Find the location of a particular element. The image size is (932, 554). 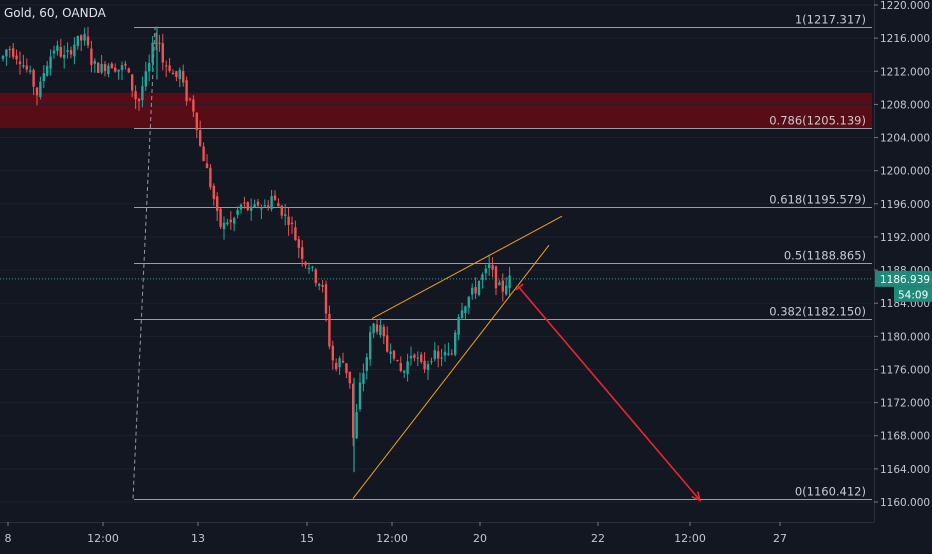

time-axis: 8 12:00 13 15 12:00 20 22 12:00 27 is located at coordinates (466, 536).